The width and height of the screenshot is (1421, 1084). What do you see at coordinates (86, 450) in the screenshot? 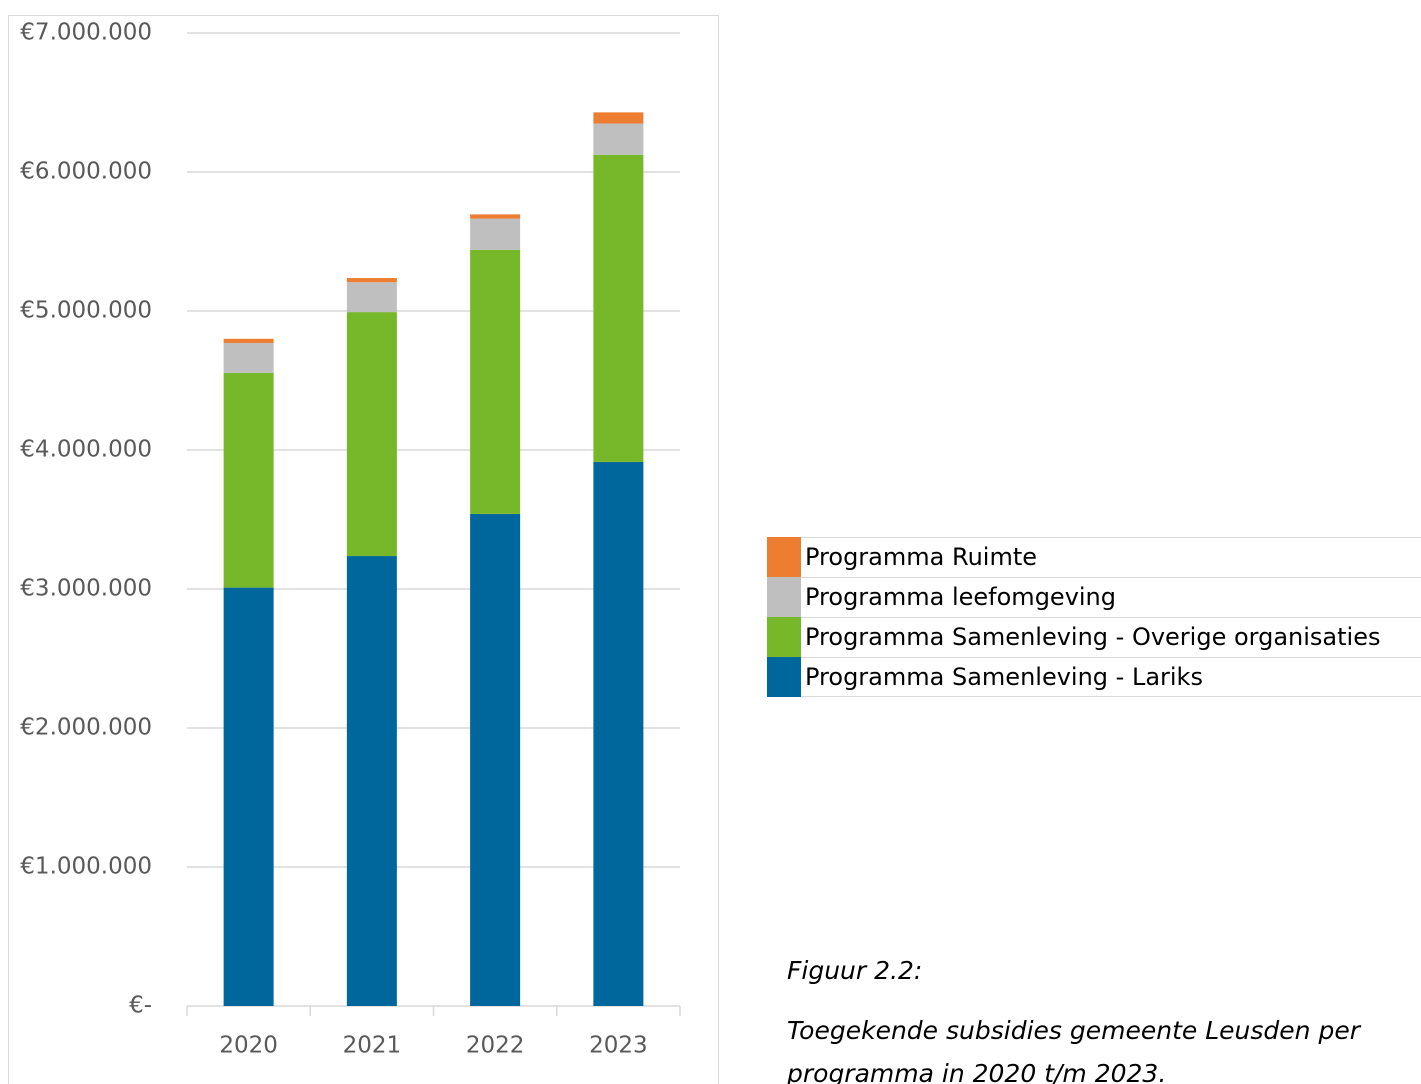
I see `y-tick-label: €4.000.000` at bounding box center [86, 450].